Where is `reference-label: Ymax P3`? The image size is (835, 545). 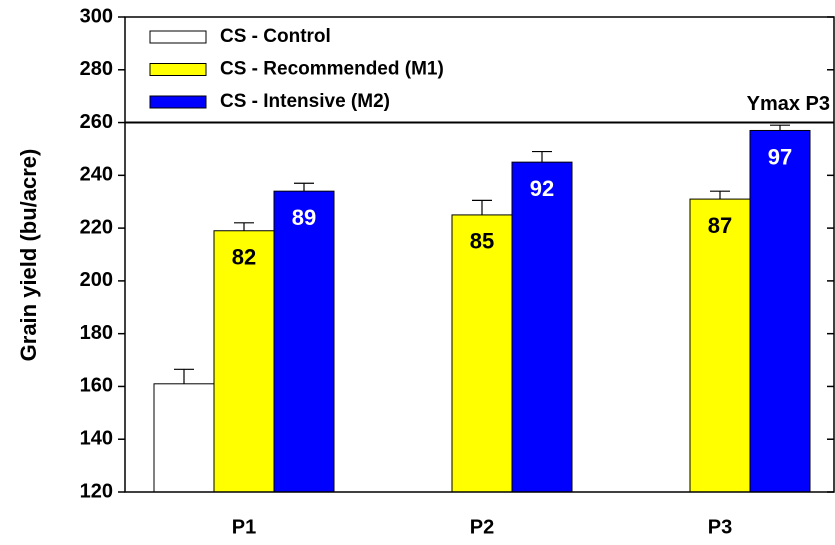 reference-label: Ymax P3 is located at coordinates (788, 104).